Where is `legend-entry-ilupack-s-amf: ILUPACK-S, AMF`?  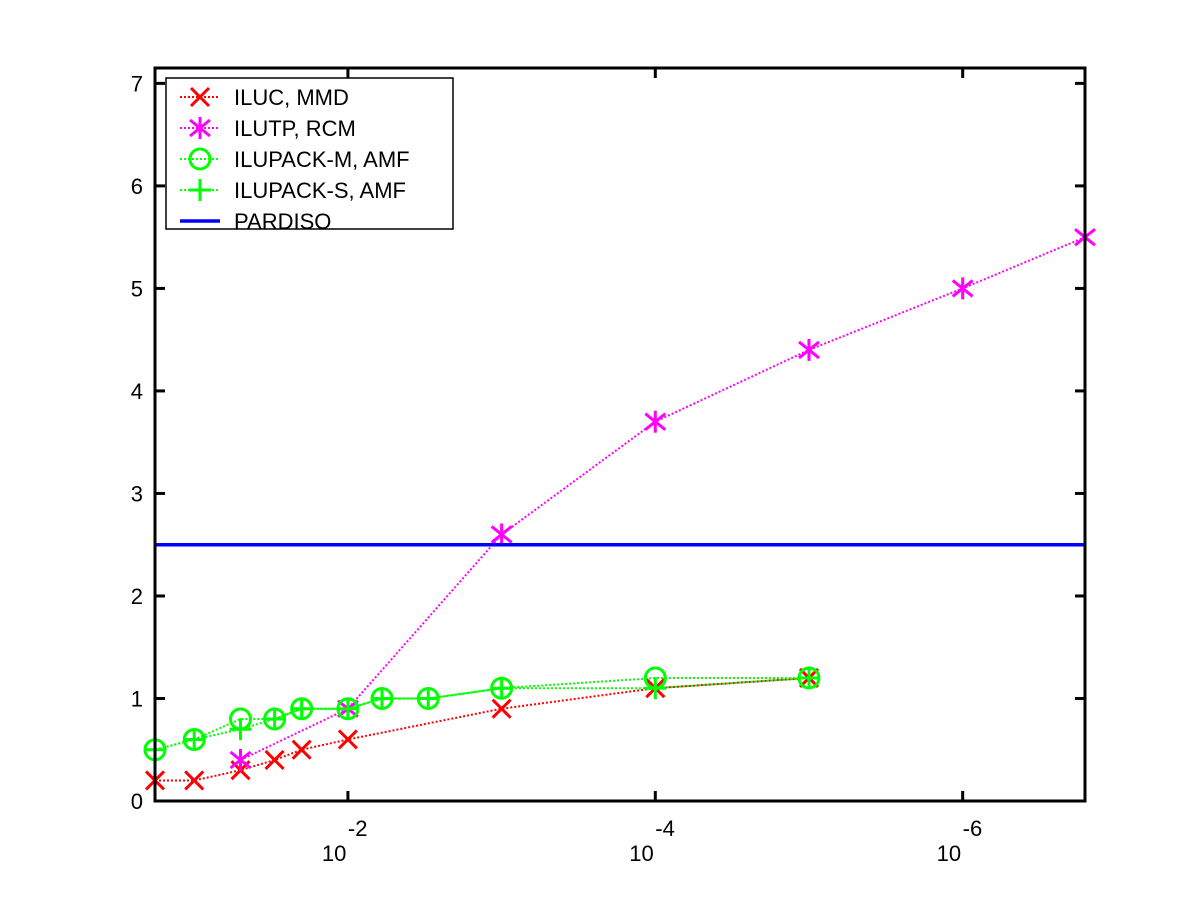
legend-entry-ilupack-s-amf: ILUPACK-S, AMF is located at coordinates (293, 190).